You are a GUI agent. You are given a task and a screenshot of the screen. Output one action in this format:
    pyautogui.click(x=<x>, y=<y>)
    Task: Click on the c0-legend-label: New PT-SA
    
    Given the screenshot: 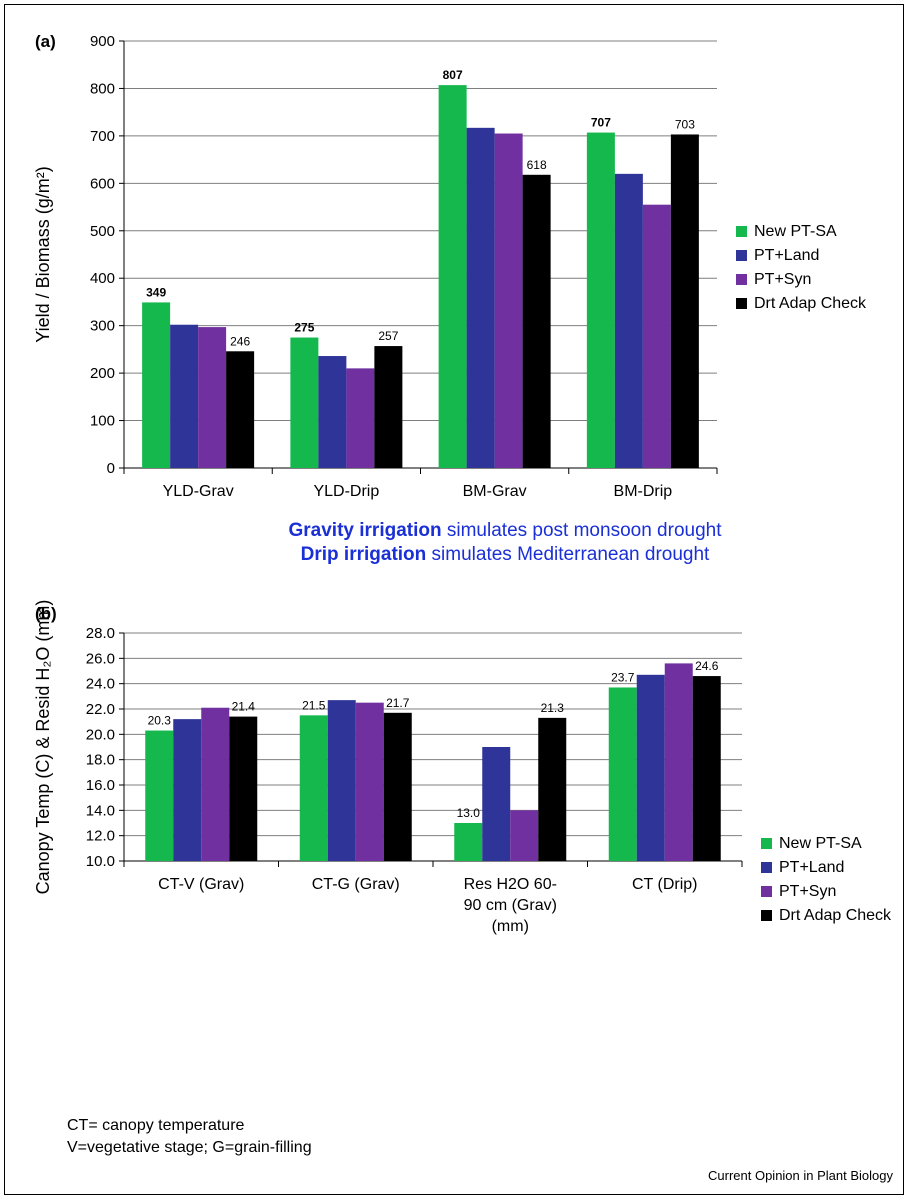 What is the action you would take?
    pyautogui.click(x=795, y=231)
    